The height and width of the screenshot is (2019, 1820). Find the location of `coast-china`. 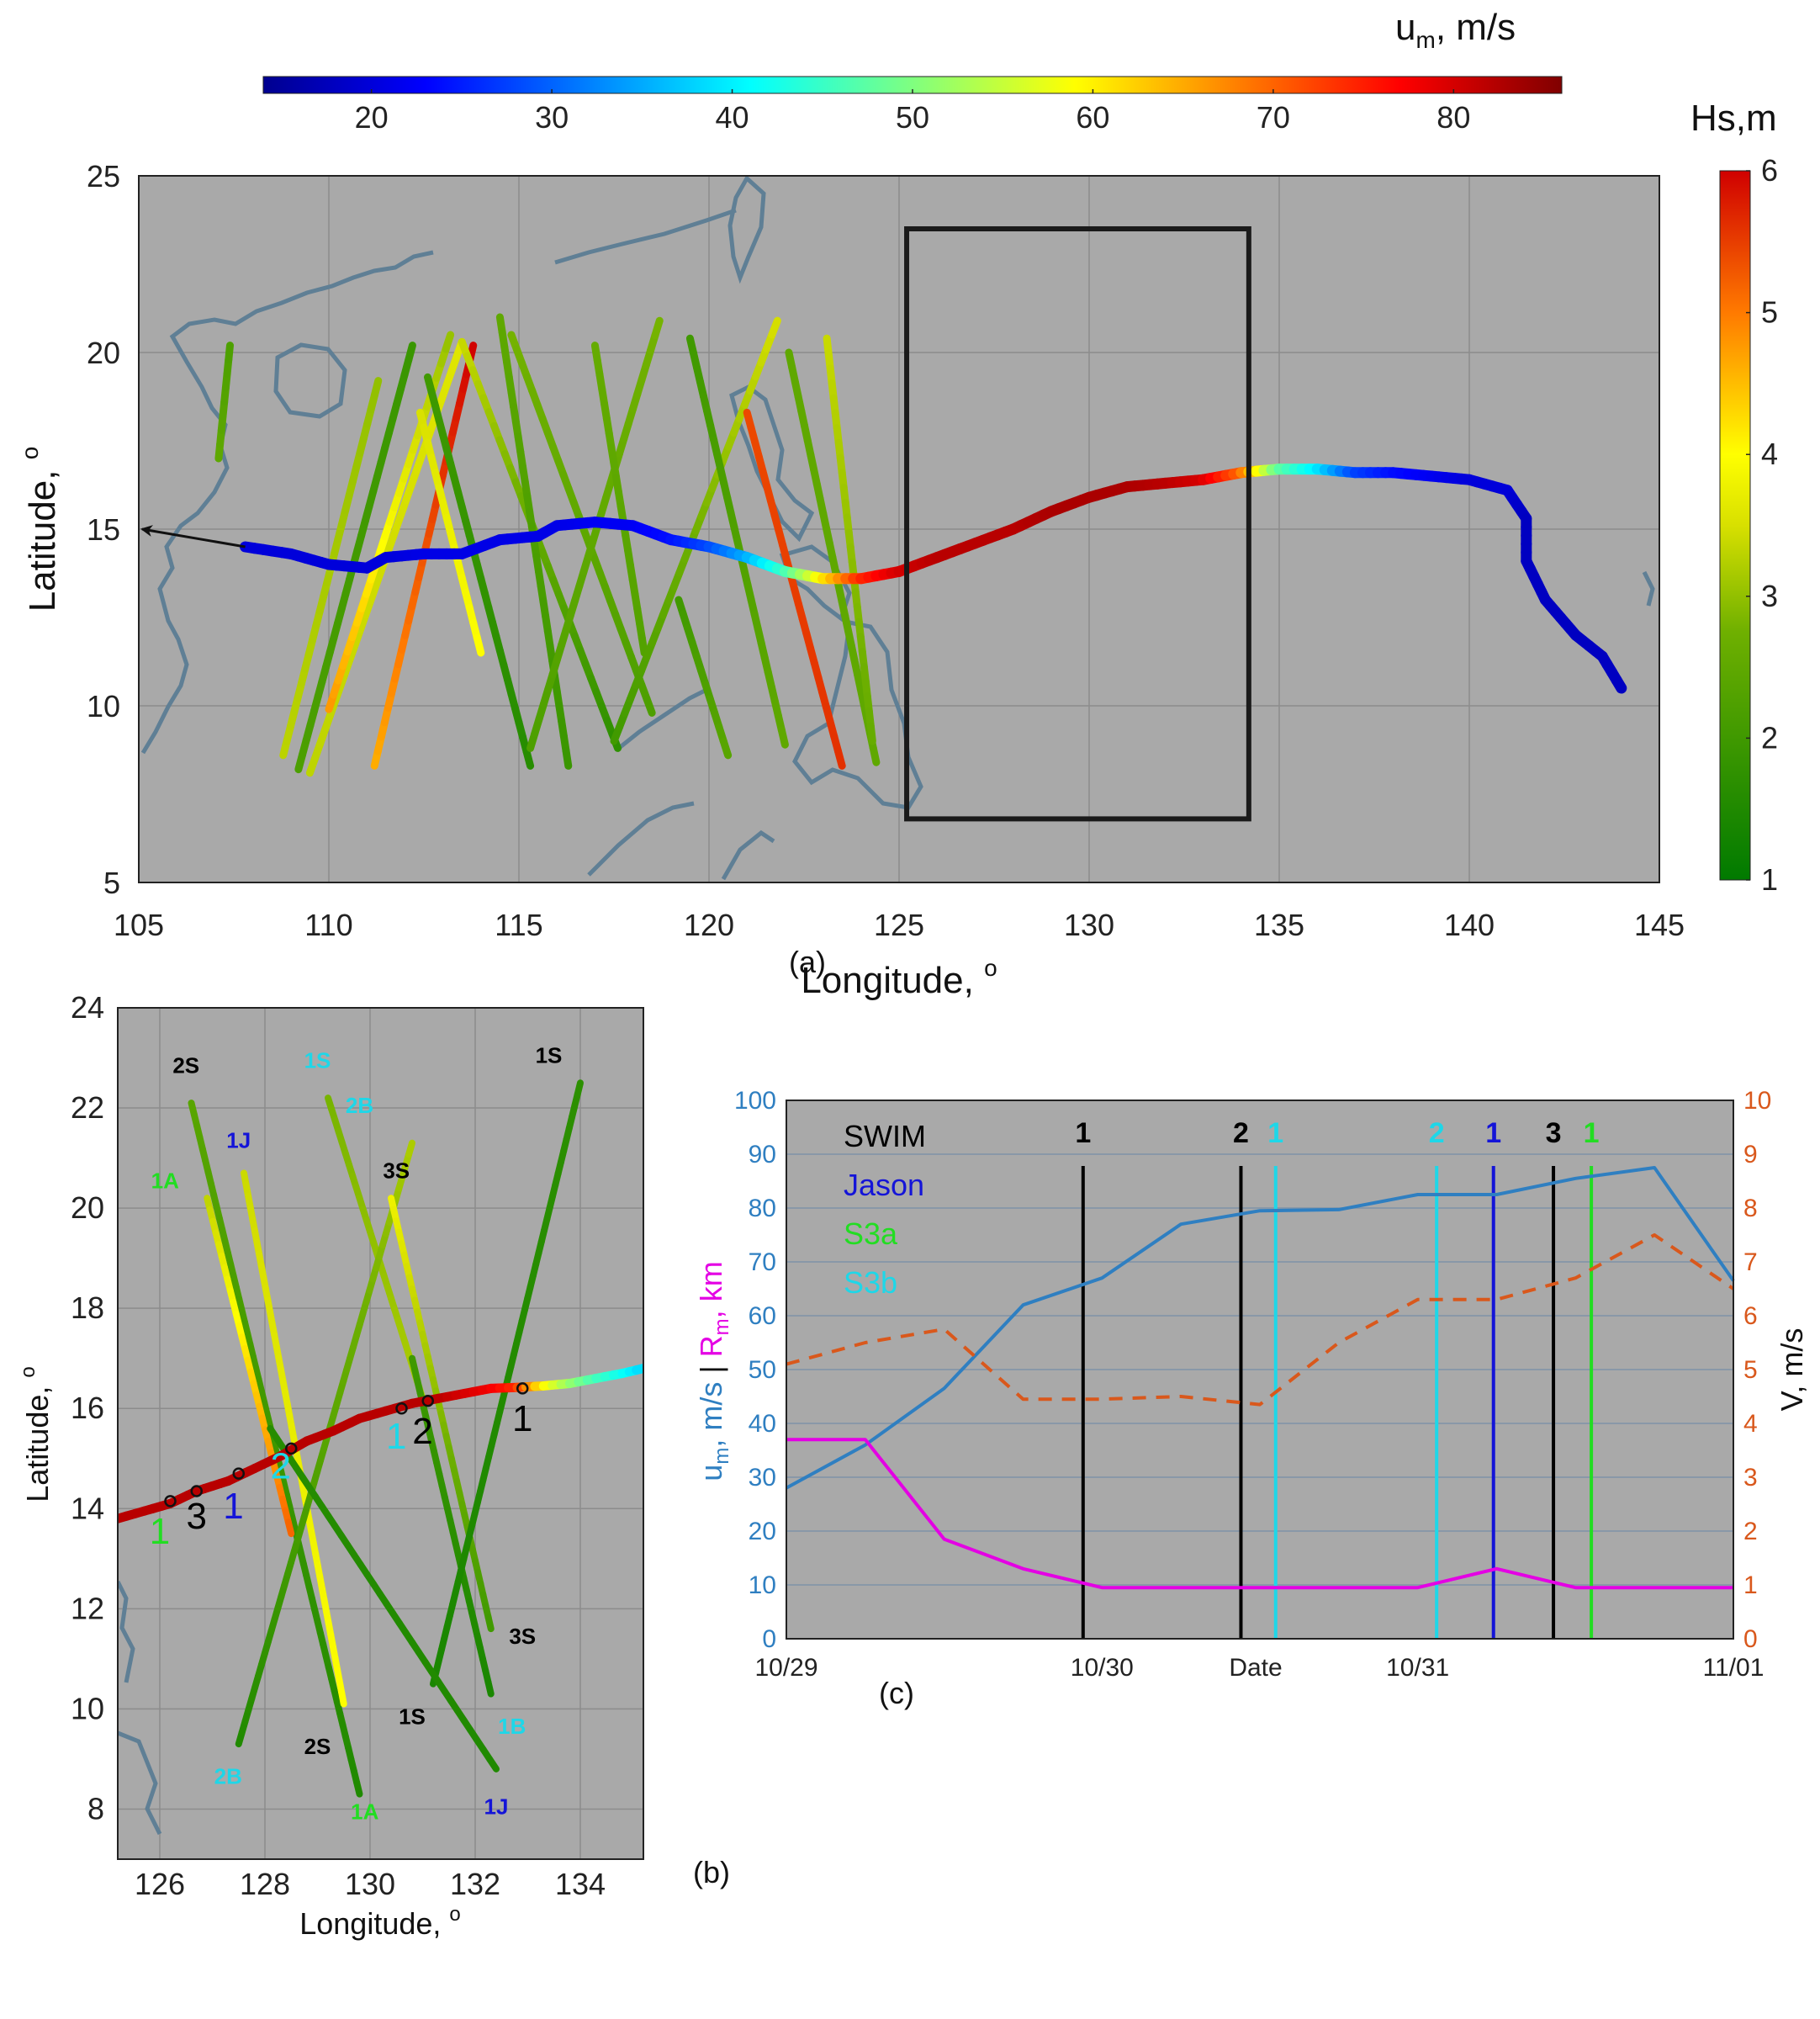

coast-china is located at coordinates (645, 237).